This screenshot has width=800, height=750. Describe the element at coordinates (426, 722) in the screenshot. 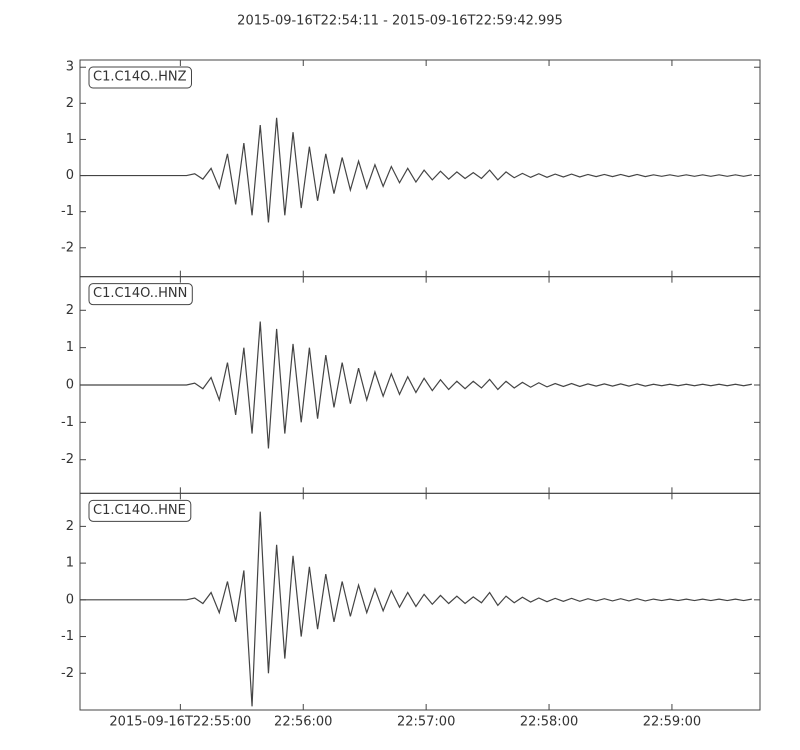

I see `x-tick-label: 22:57:00` at that location.